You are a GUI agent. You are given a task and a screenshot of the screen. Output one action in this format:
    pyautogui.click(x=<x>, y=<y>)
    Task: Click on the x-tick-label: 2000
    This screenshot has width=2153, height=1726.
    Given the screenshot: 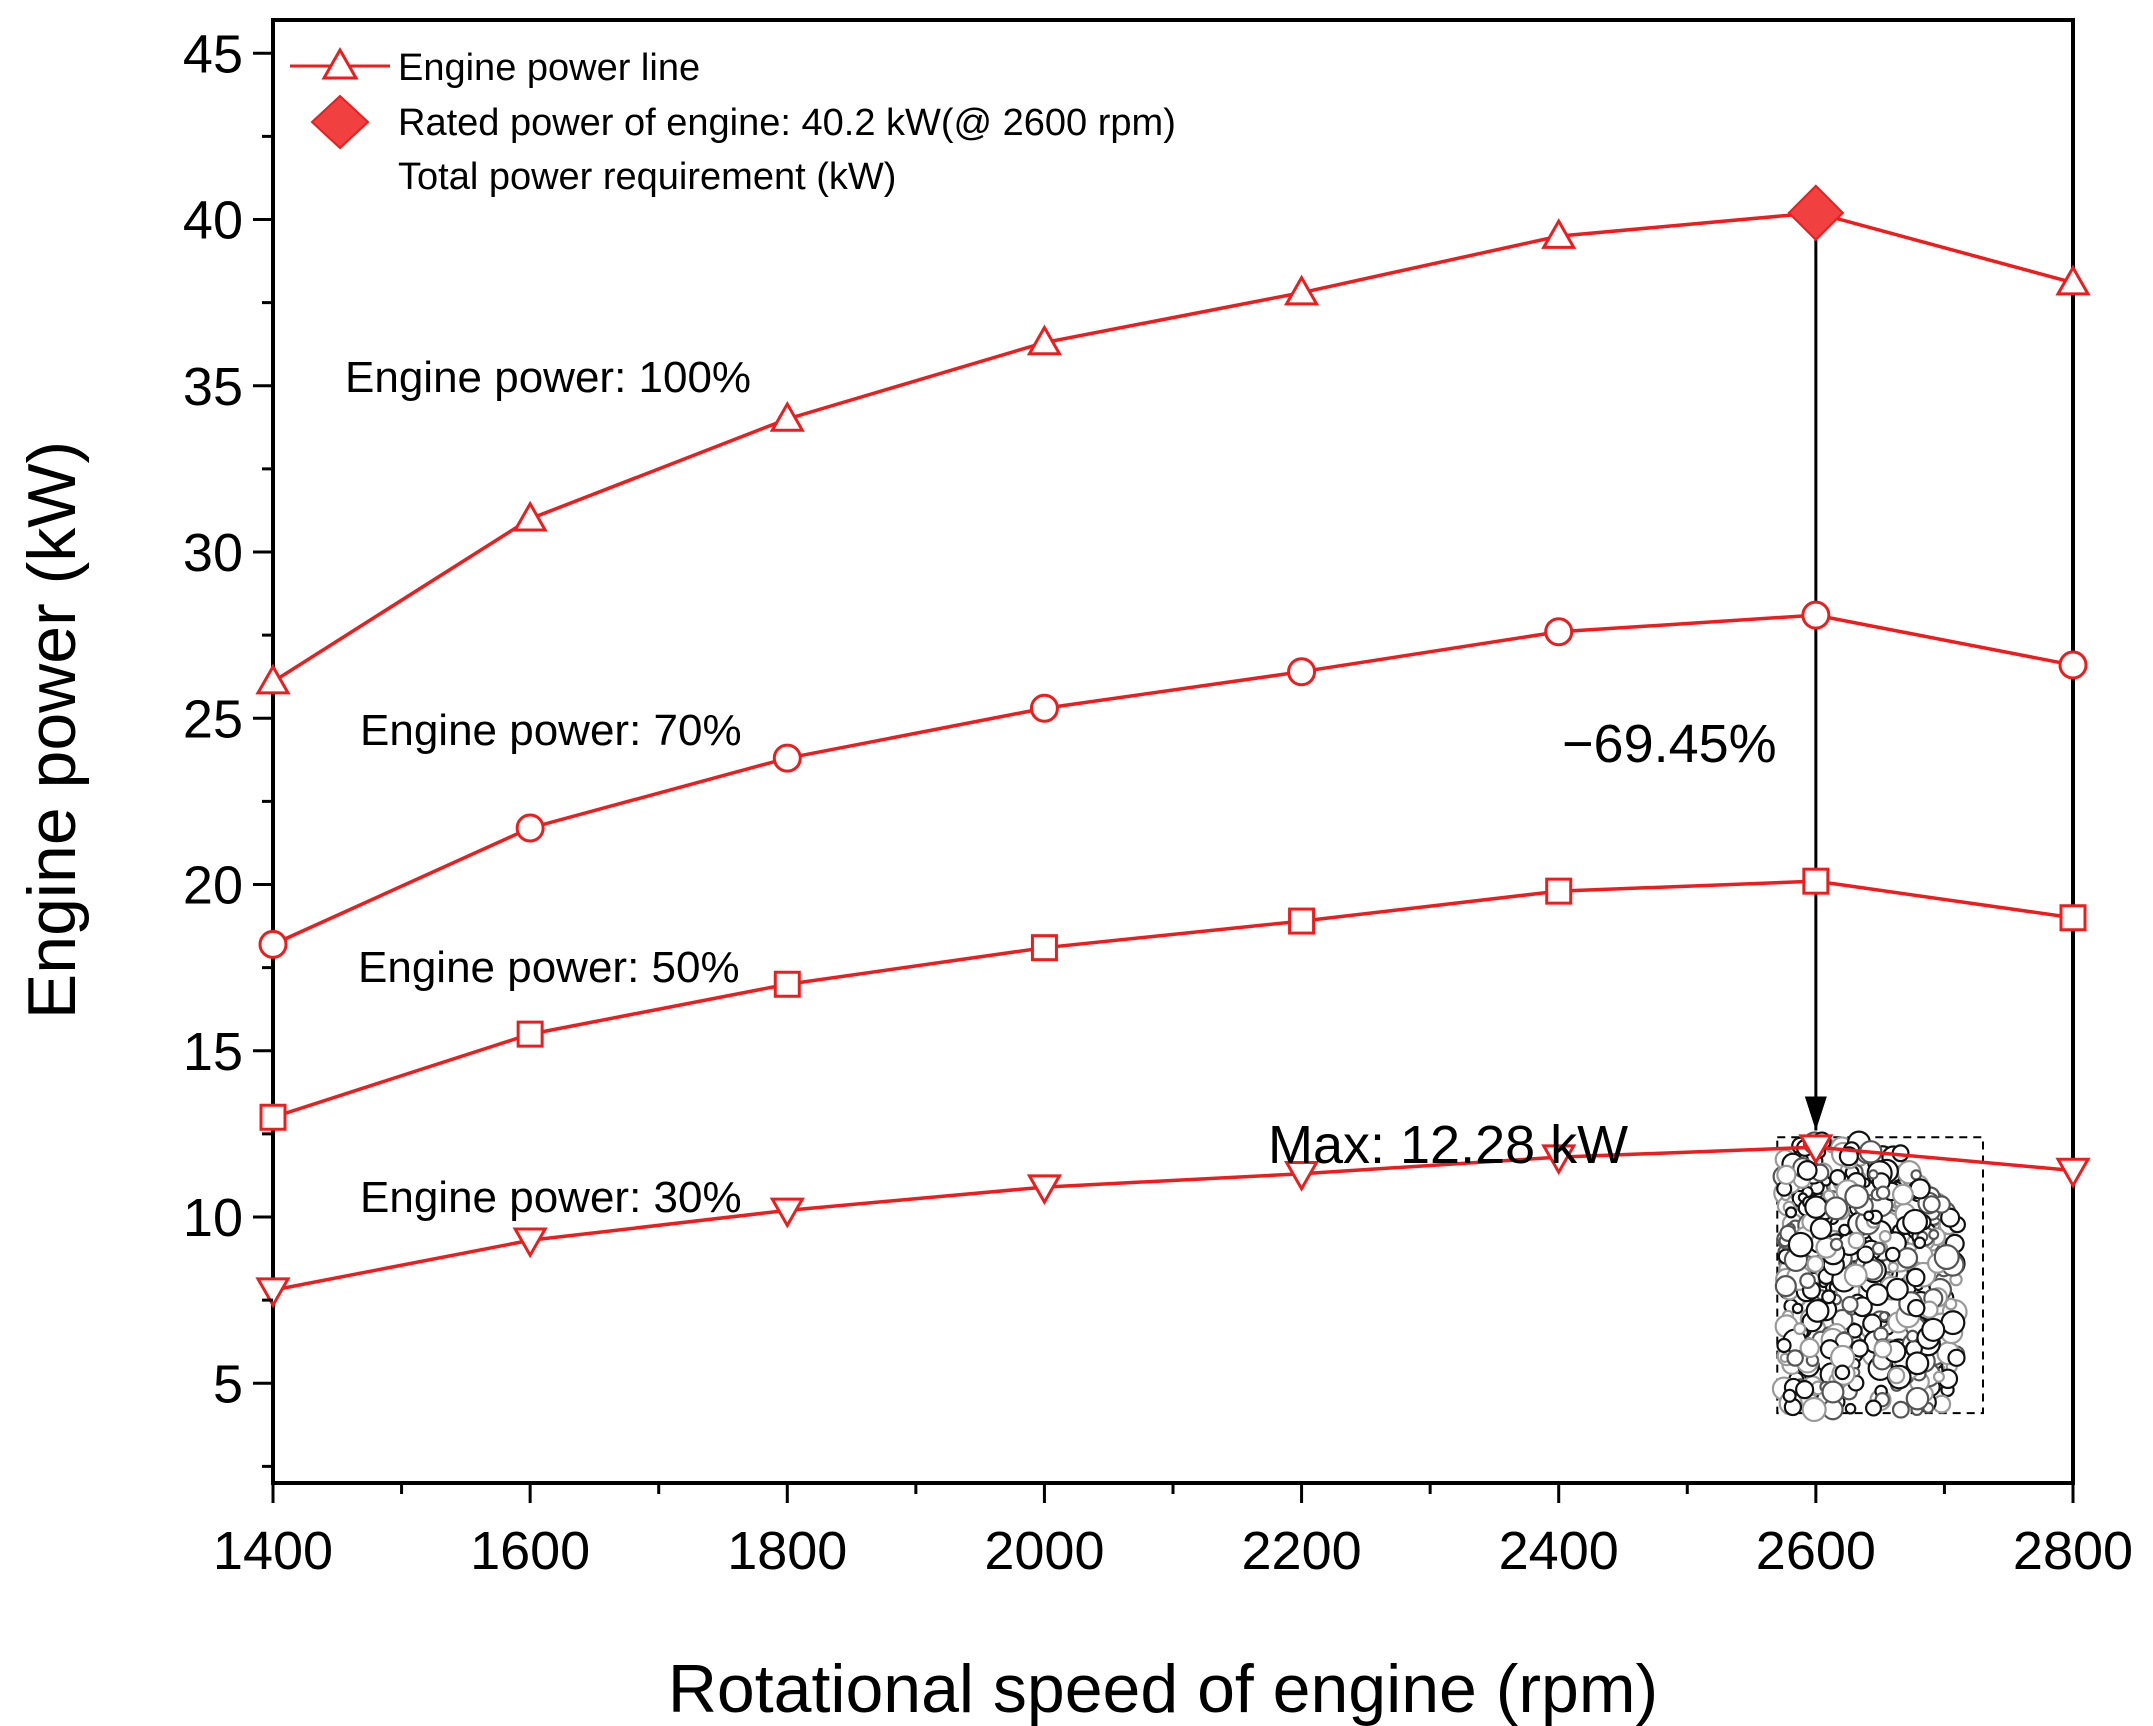 What is the action you would take?
    pyautogui.click(x=1044, y=1551)
    